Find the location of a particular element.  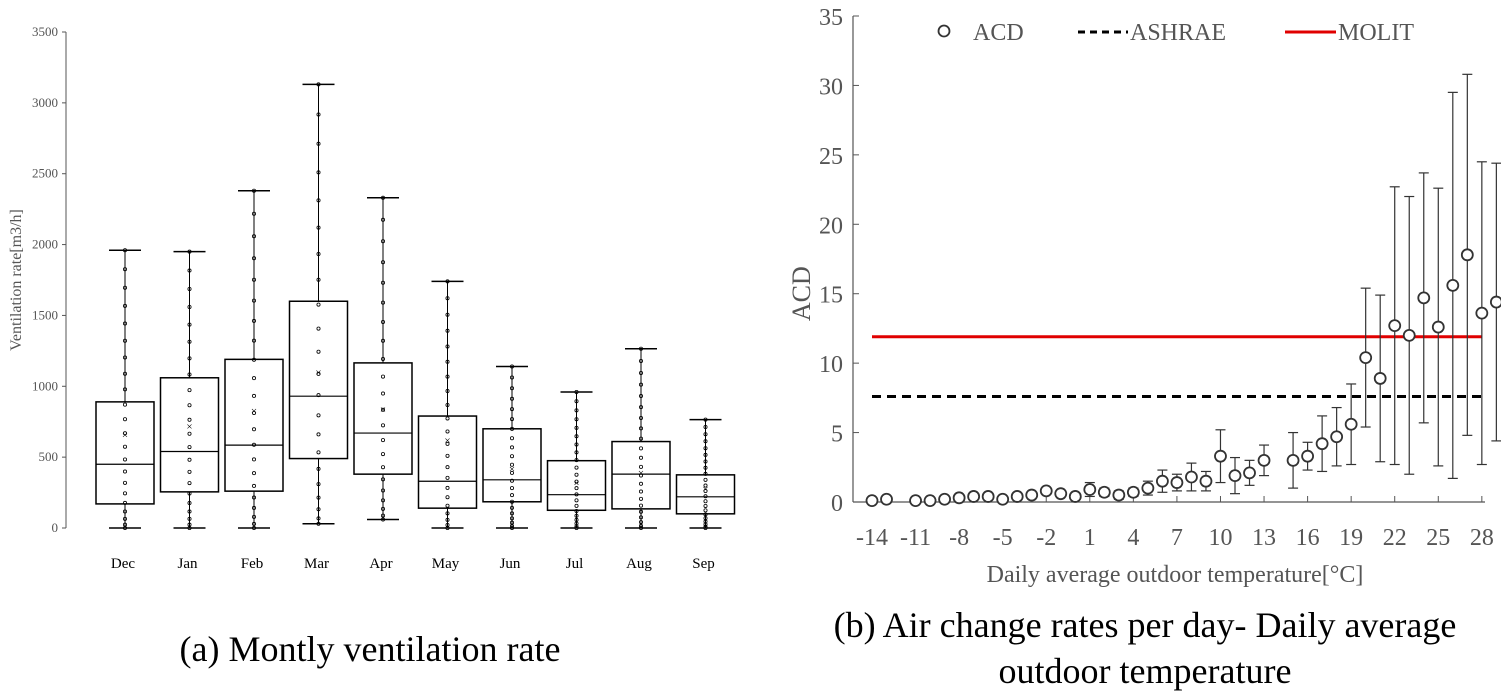

x-axis-label: Daily average outdoor temperature[°C] is located at coordinates (1175, 575).